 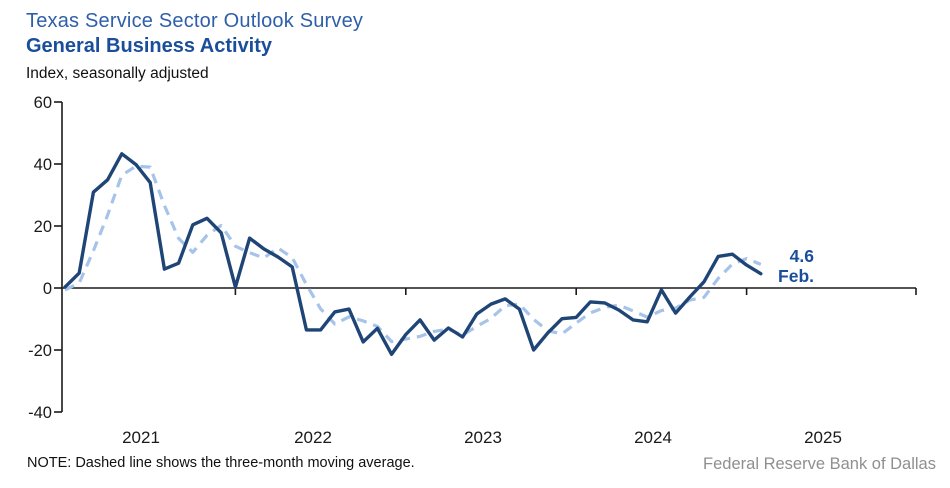 What do you see at coordinates (313, 437) in the screenshot?
I see `x-tick-label: 2022` at bounding box center [313, 437].